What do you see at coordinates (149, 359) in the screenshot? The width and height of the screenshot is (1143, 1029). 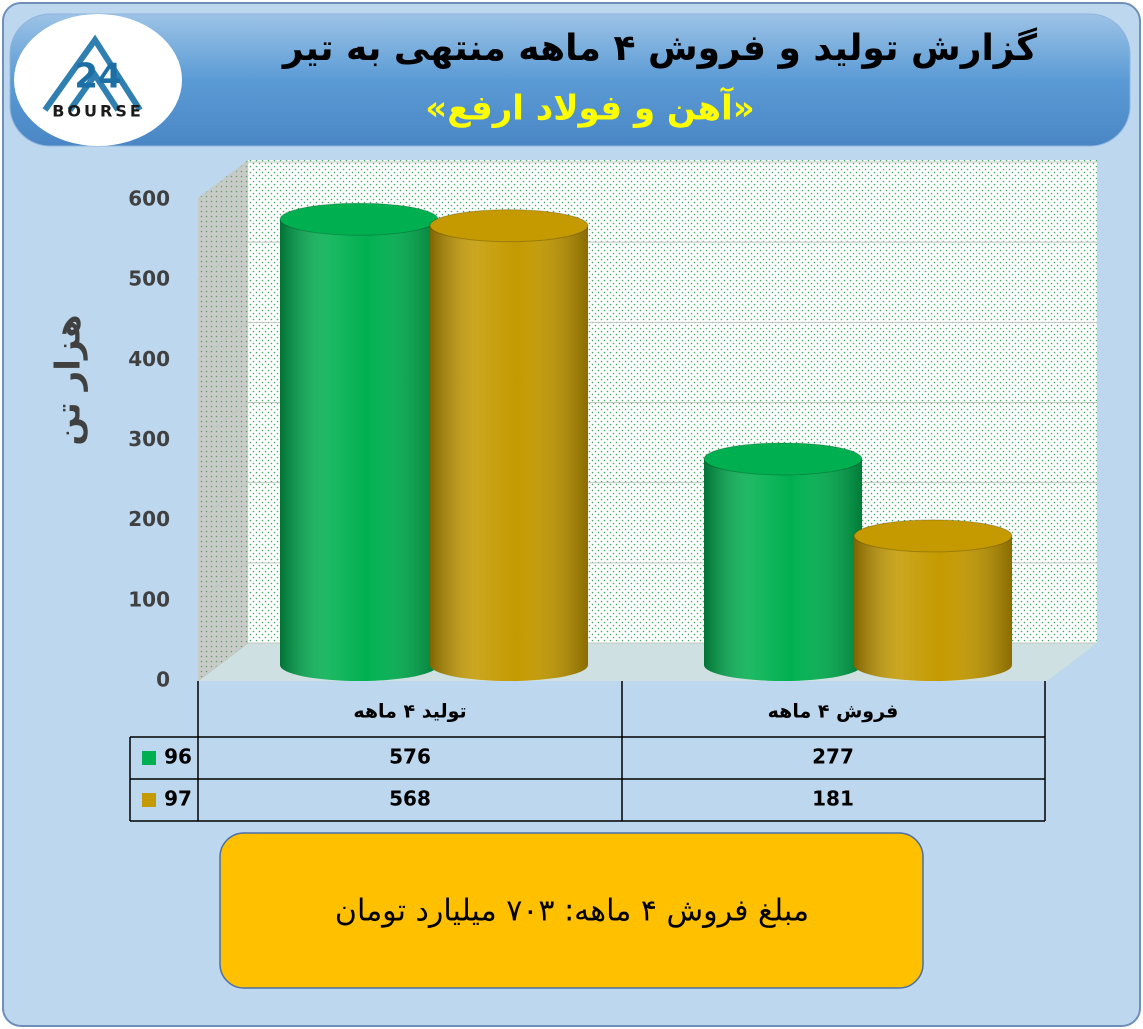 I see `y-tick-label: 400` at bounding box center [149, 359].